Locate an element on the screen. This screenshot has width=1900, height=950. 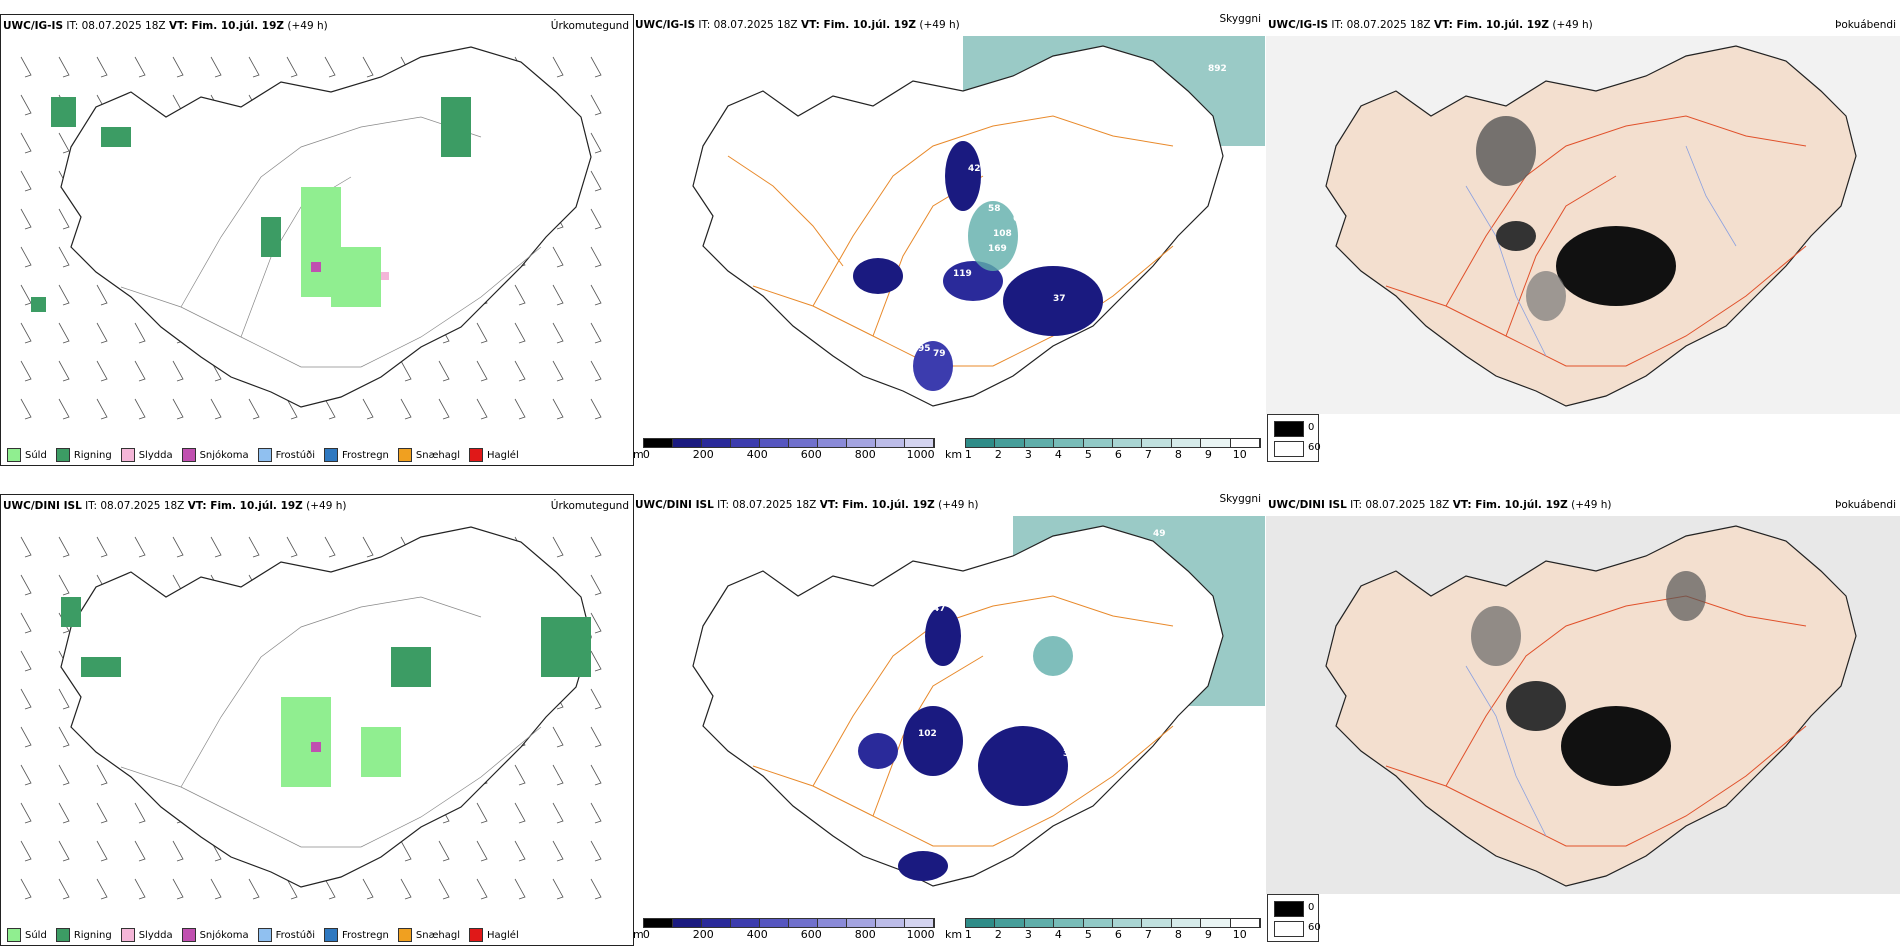
km-colorbar: km 1 2 3 4 5 6 7 8 9 10 is located at coordinates (1103, 451).